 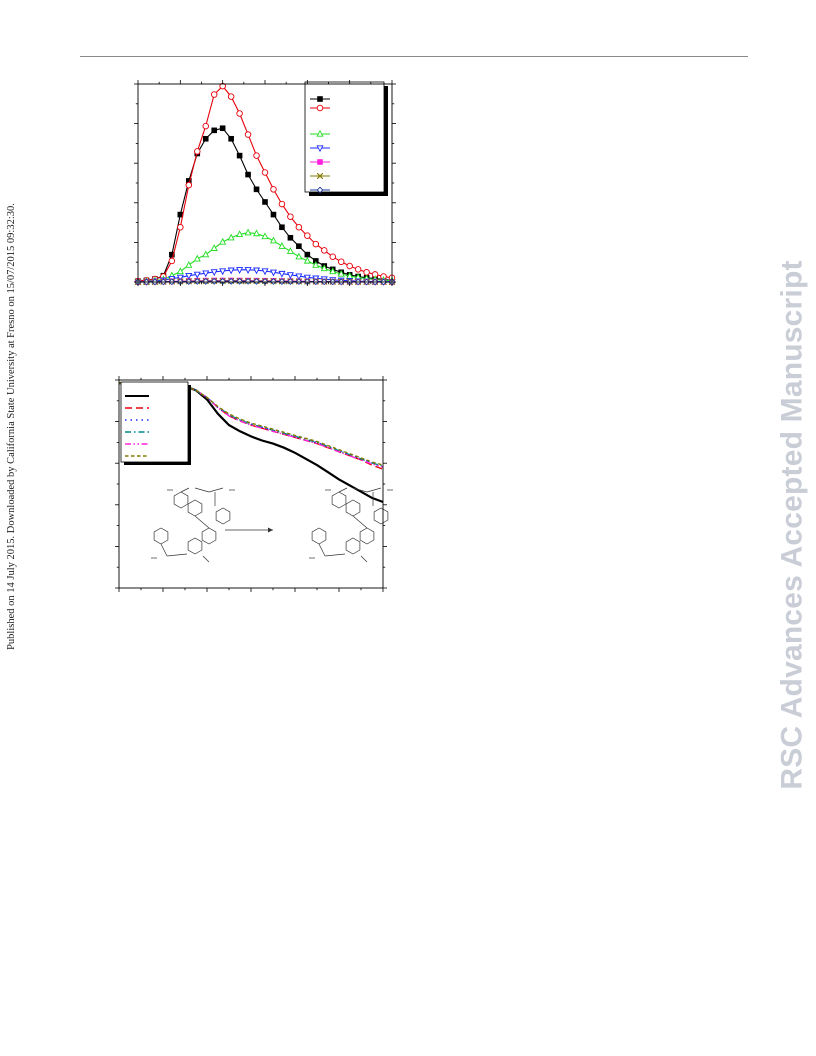 I want to click on figure-2-axes, so click(x=251, y=484).